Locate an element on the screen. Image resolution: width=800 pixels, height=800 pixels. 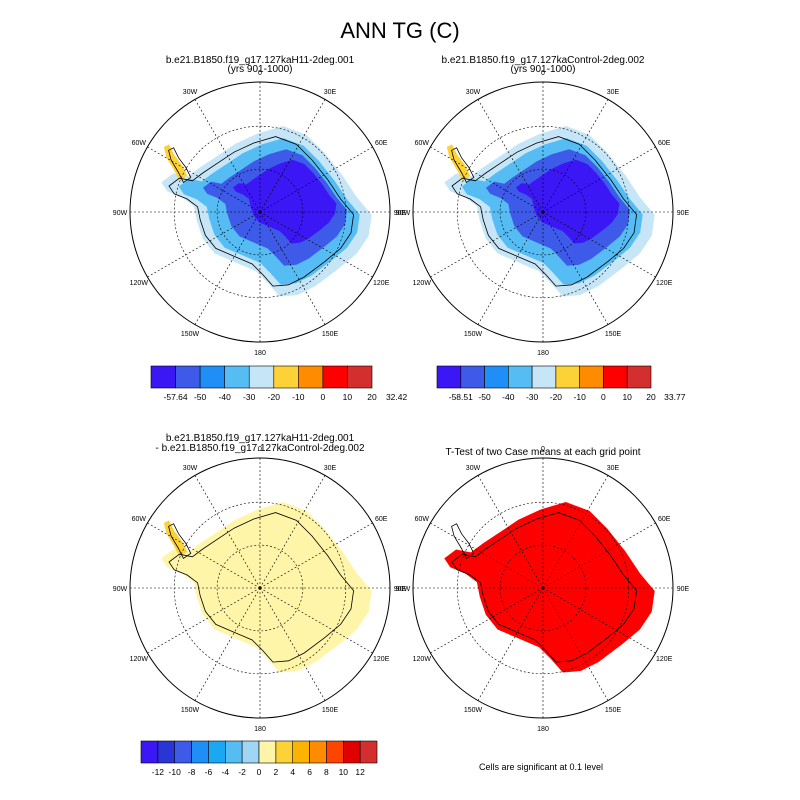
longitude-label: 30E is located at coordinates (330, 92).